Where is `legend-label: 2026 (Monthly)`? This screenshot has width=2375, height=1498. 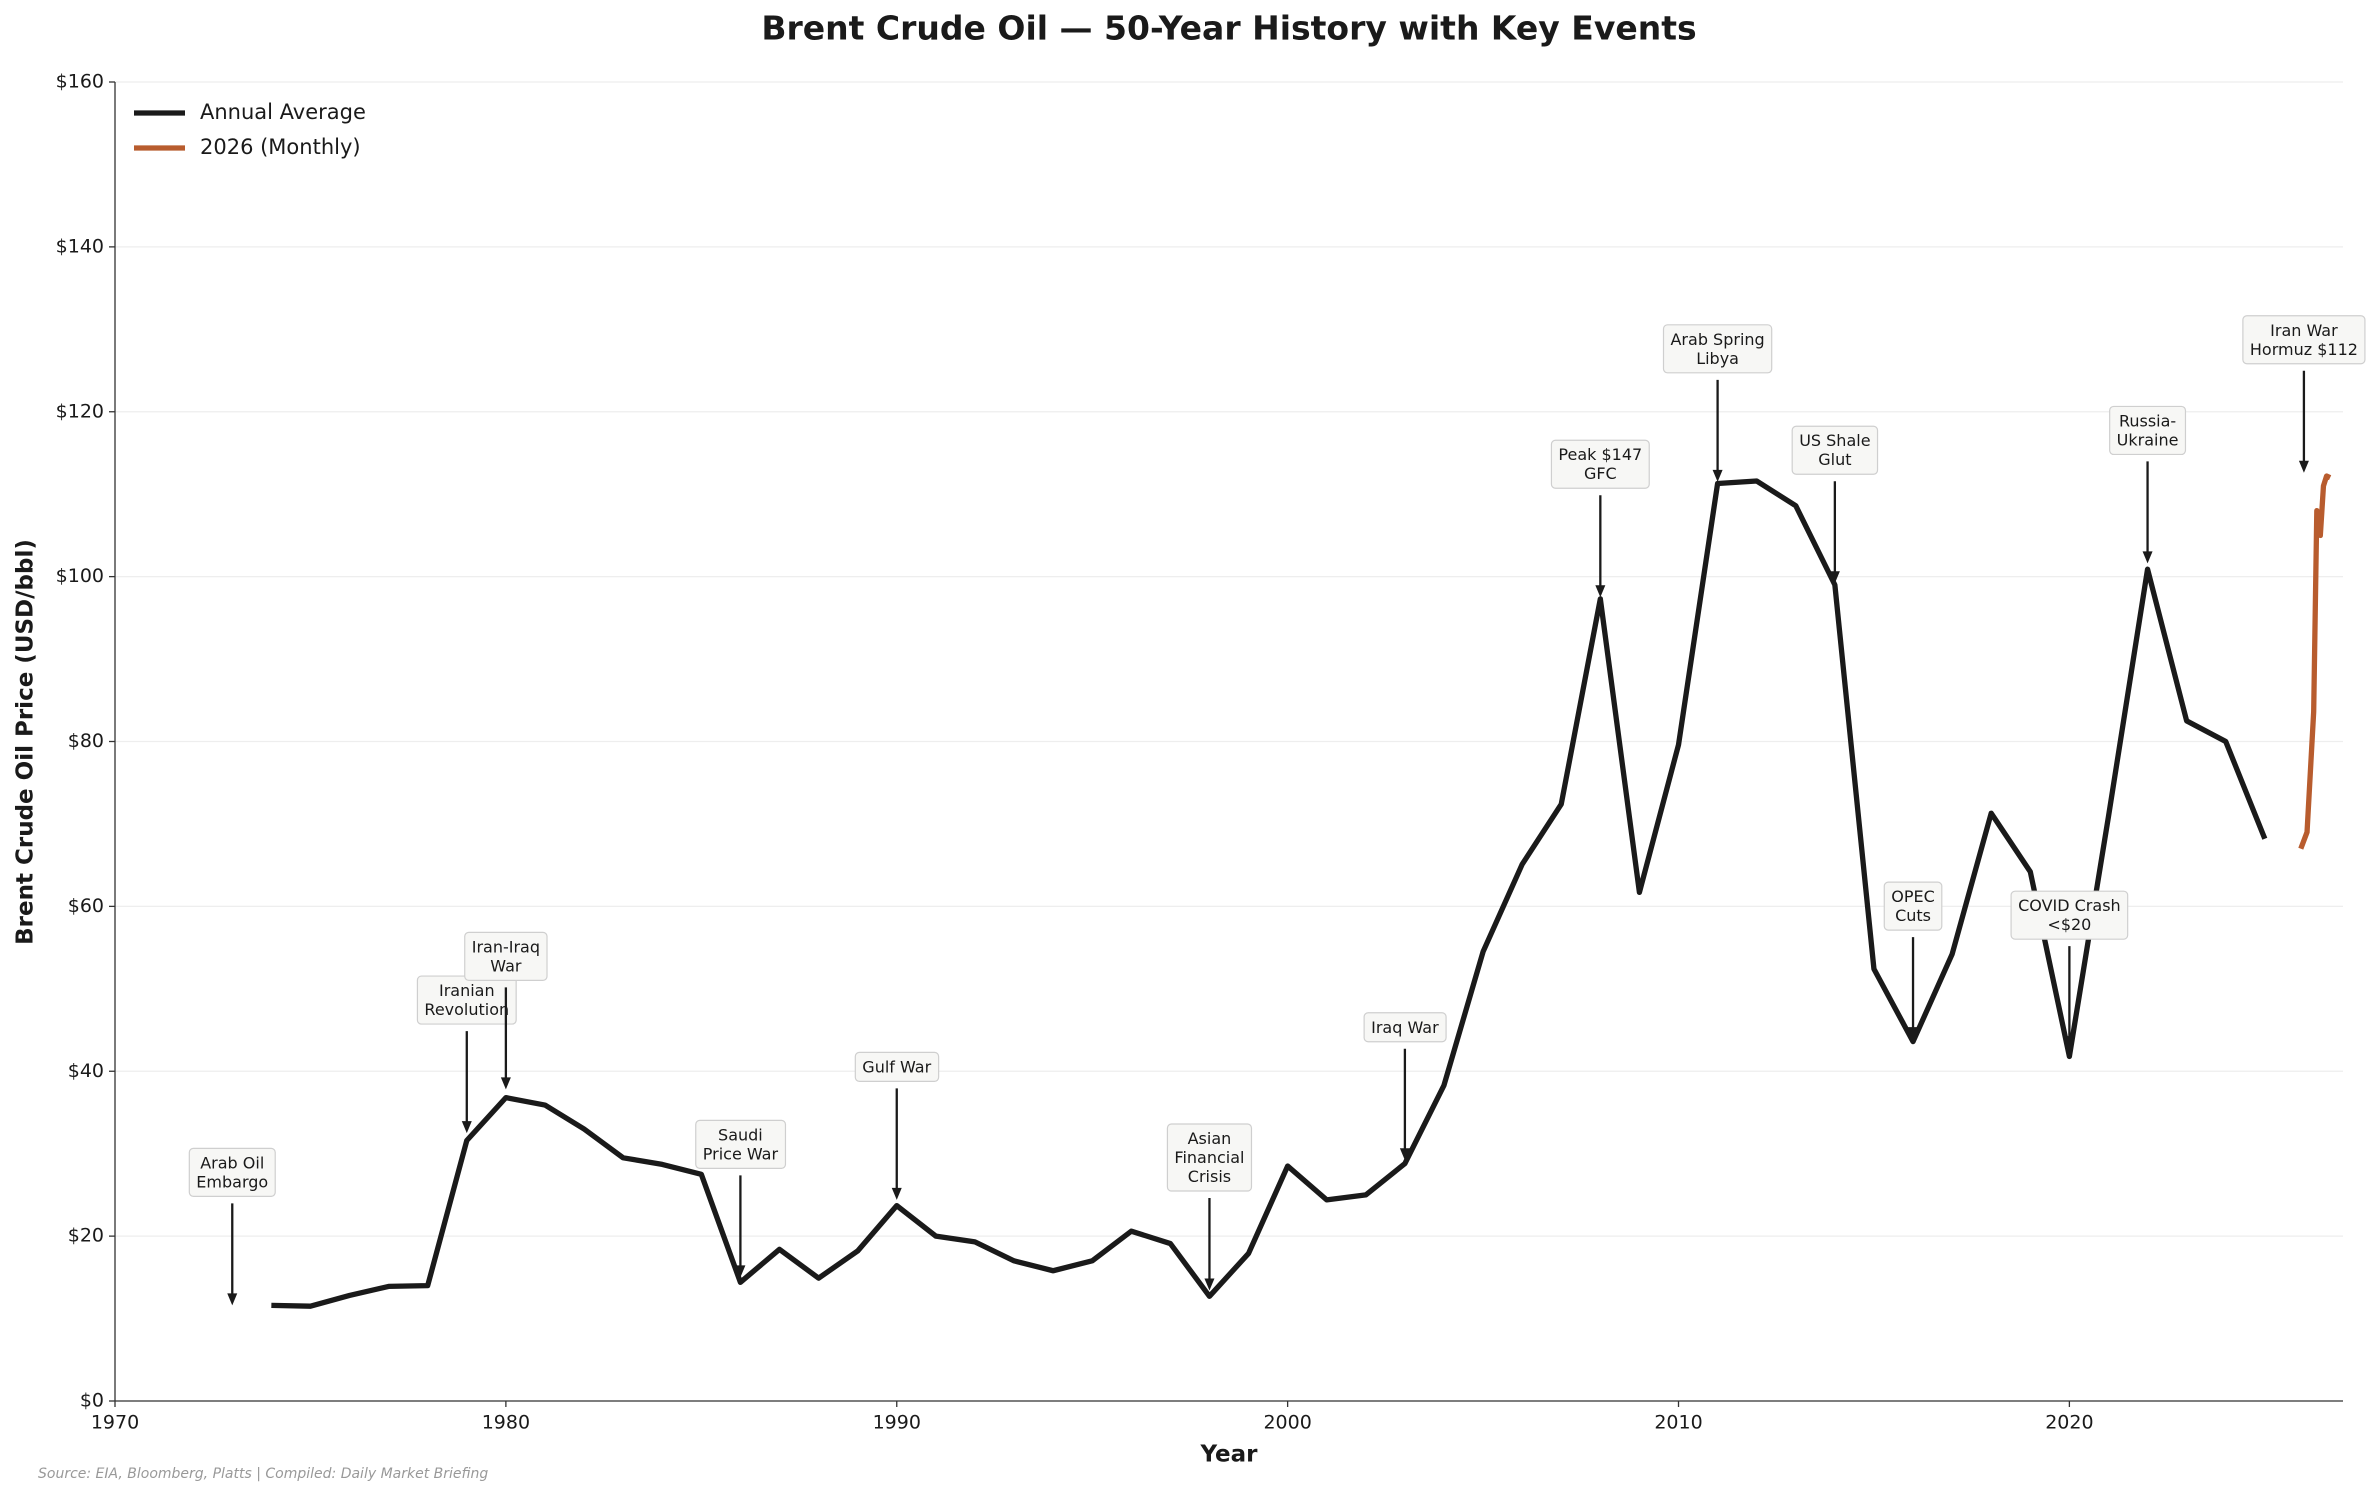
legend-label: 2026 (Monthly) is located at coordinates (280, 147).